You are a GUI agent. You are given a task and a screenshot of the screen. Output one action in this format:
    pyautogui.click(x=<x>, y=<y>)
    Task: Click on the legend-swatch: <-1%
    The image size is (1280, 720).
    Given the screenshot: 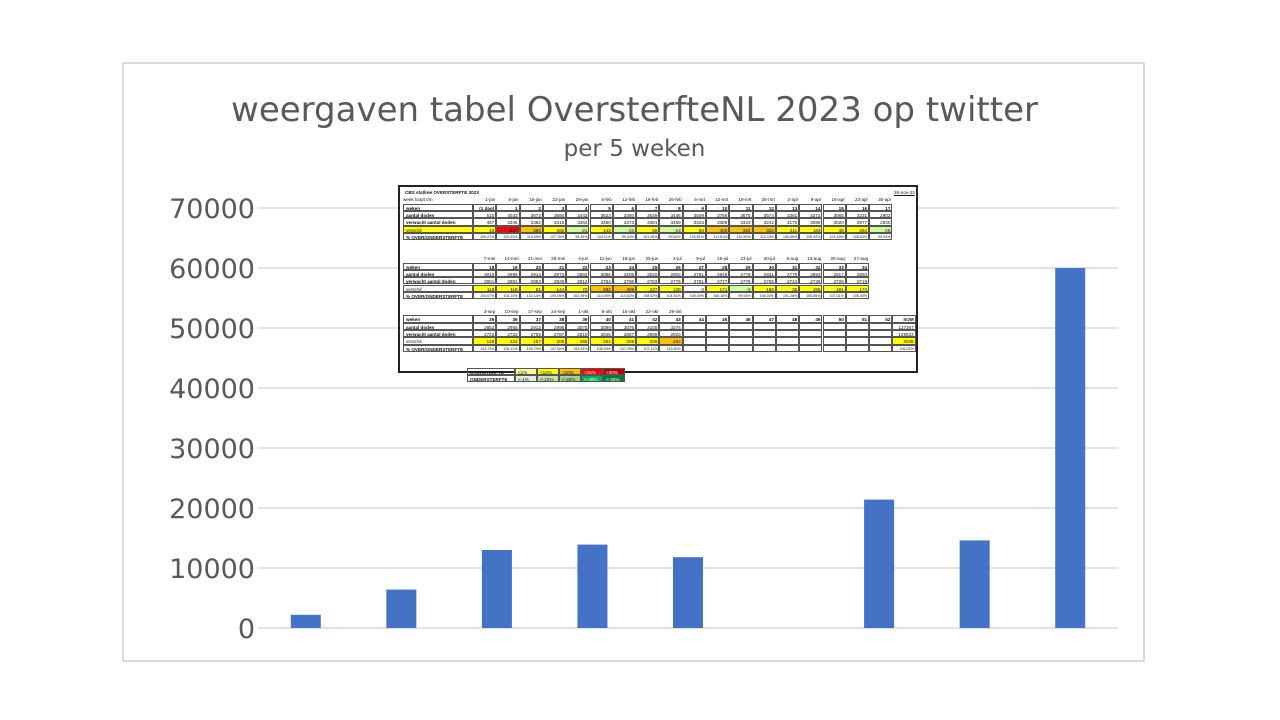 What is the action you would take?
    pyautogui.click(x=526, y=378)
    